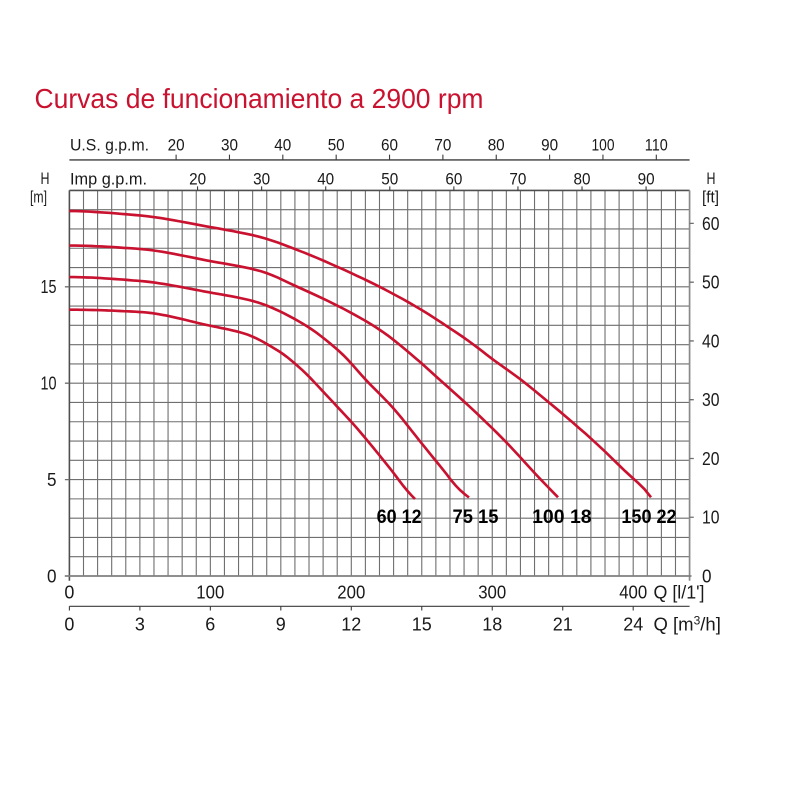 The image size is (800, 800). Describe the element at coordinates (281, 624) in the screenshot. I see `svg-text: 9` at that location.